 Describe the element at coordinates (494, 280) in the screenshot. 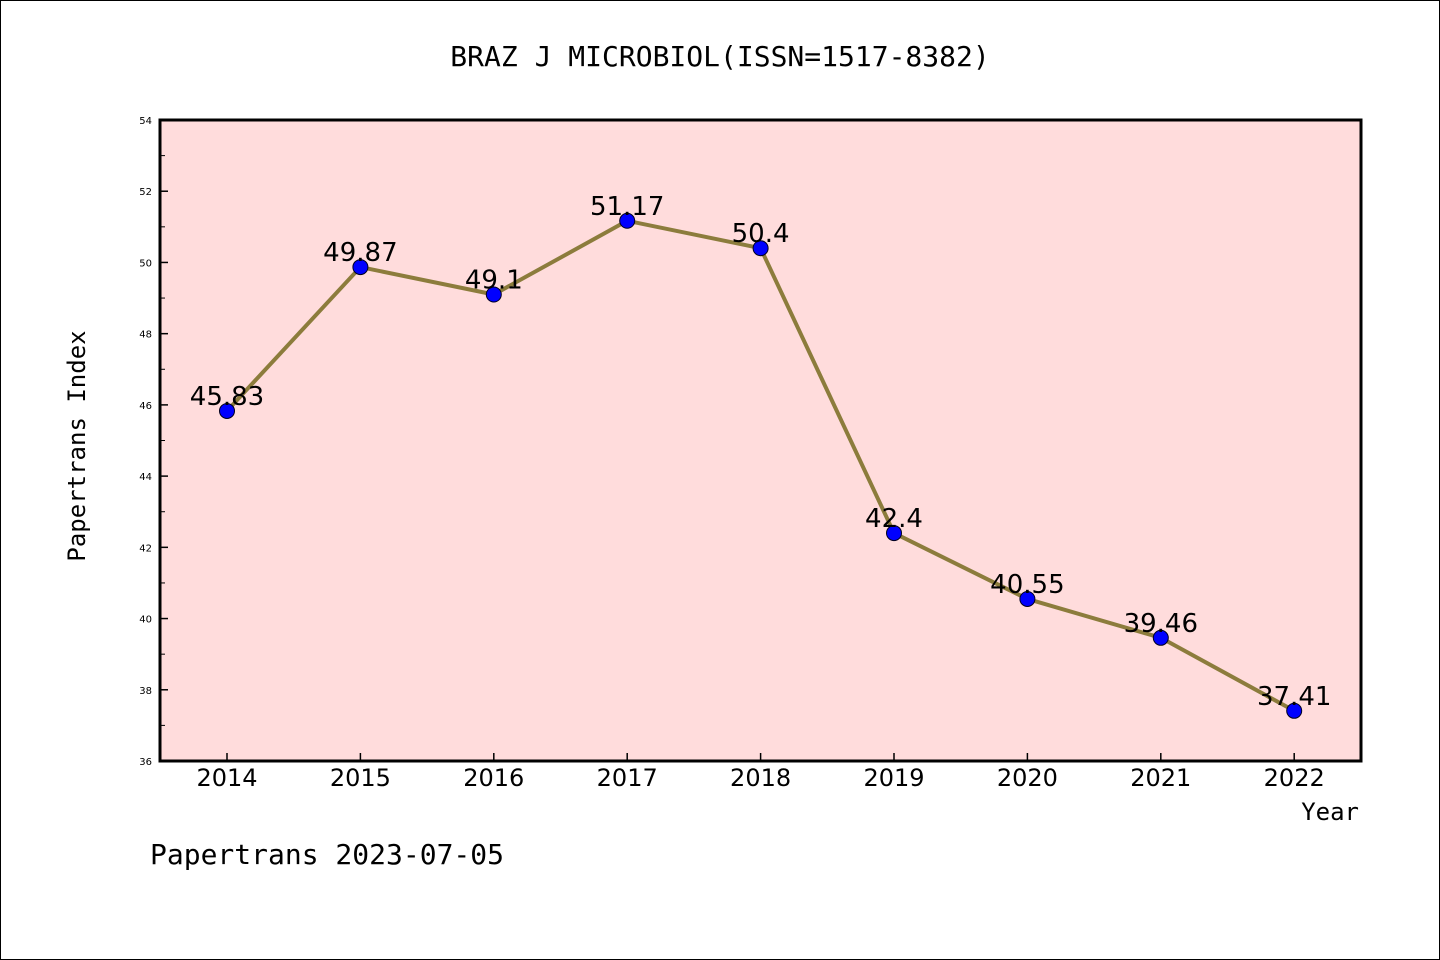

I see `data-label-2016: 49.1` at that location.